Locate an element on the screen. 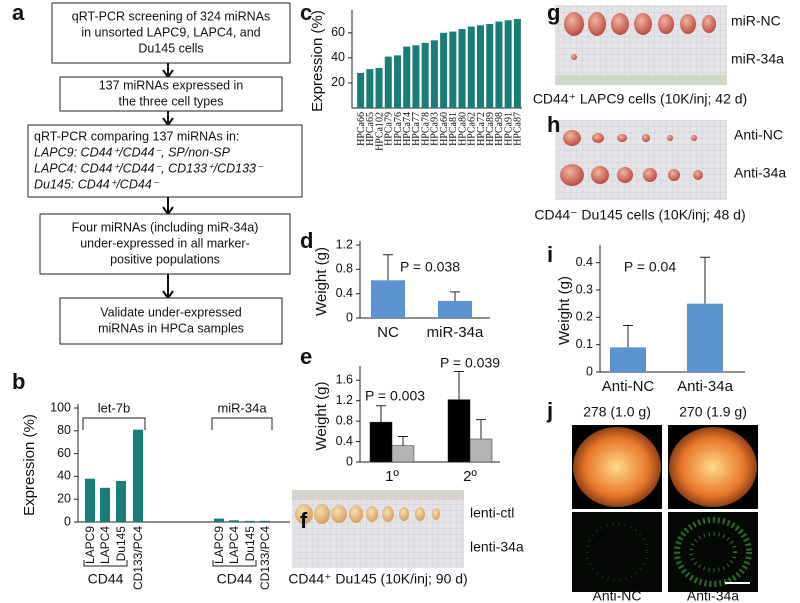 The height and width of the screenshot is (603, 800). y-tick-label: 0.1 is located at coordinates (584, 344).